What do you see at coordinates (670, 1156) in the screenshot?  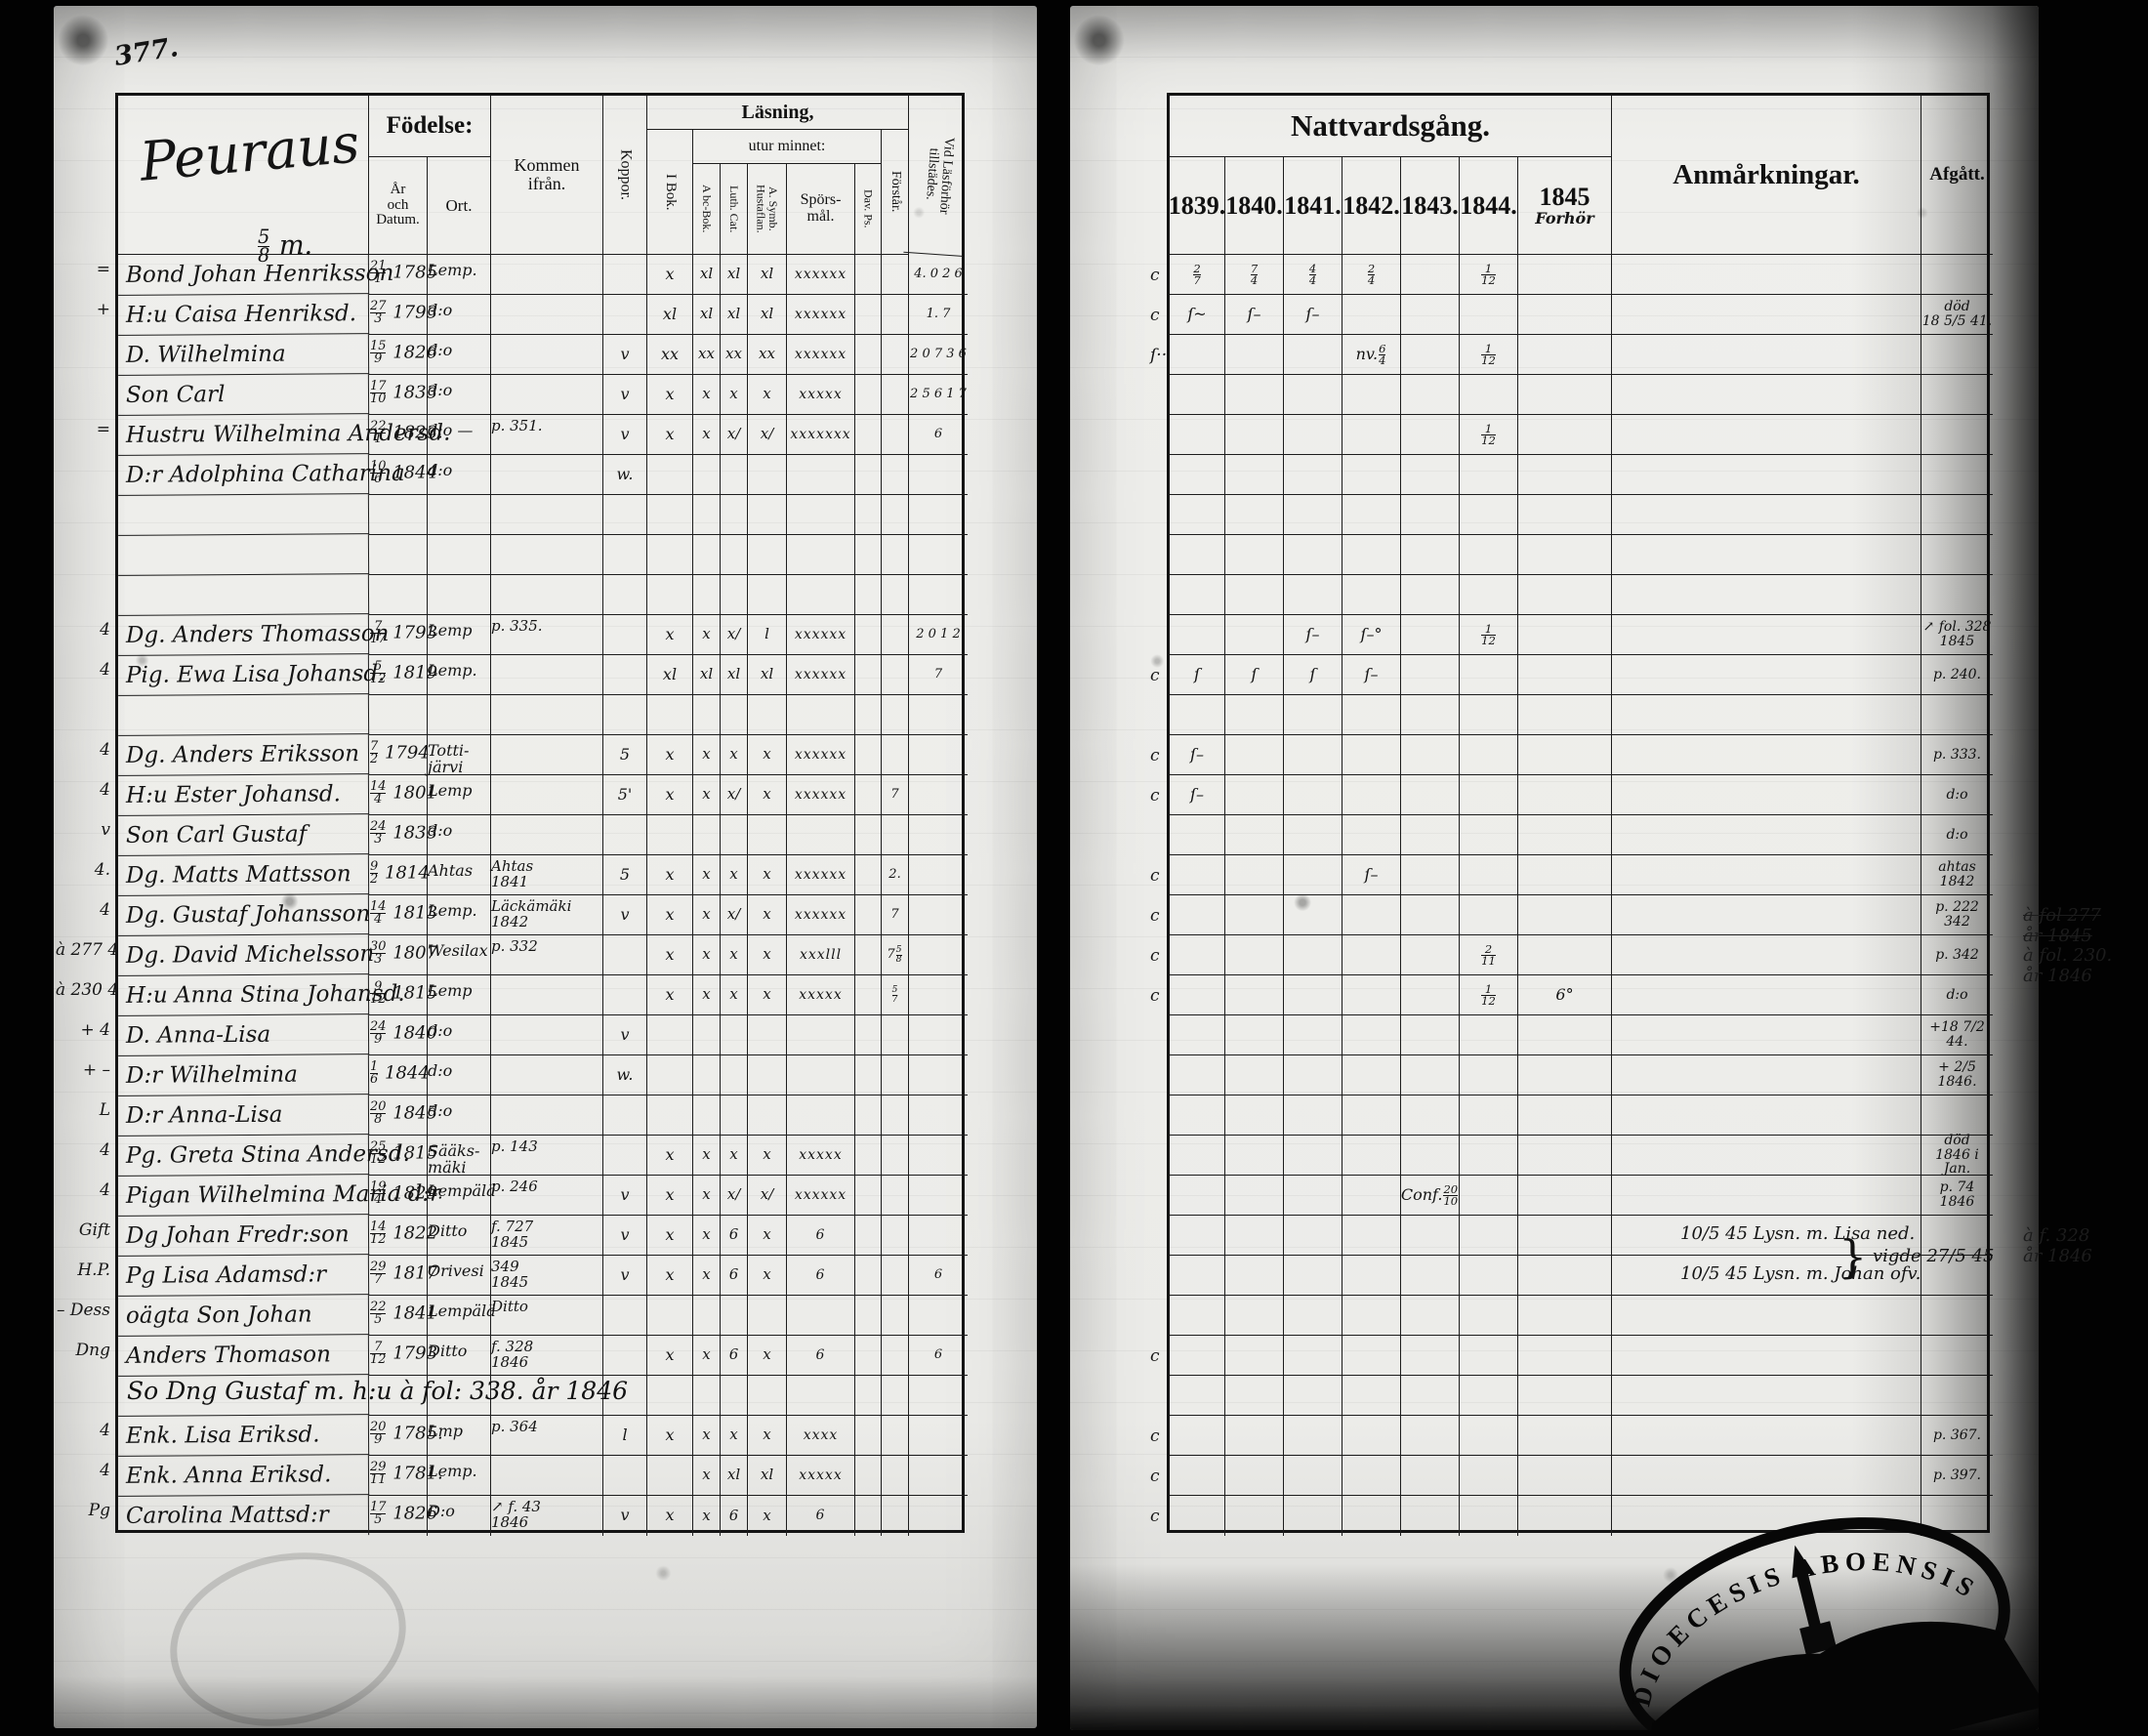 I see `row-22-i-bok: x` at bounding box center [670, 1156].